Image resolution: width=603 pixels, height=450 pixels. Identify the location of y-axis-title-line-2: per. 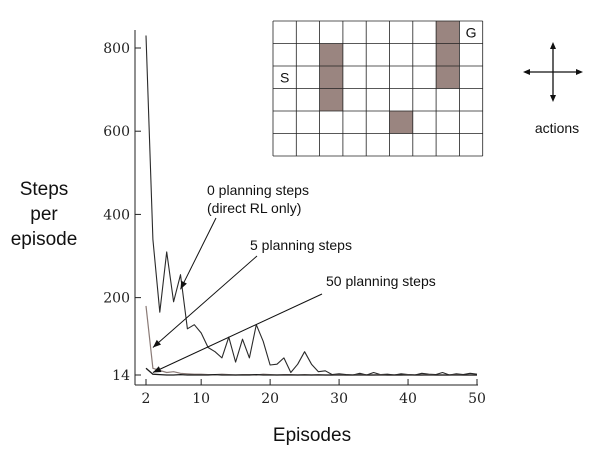
(44, 214).